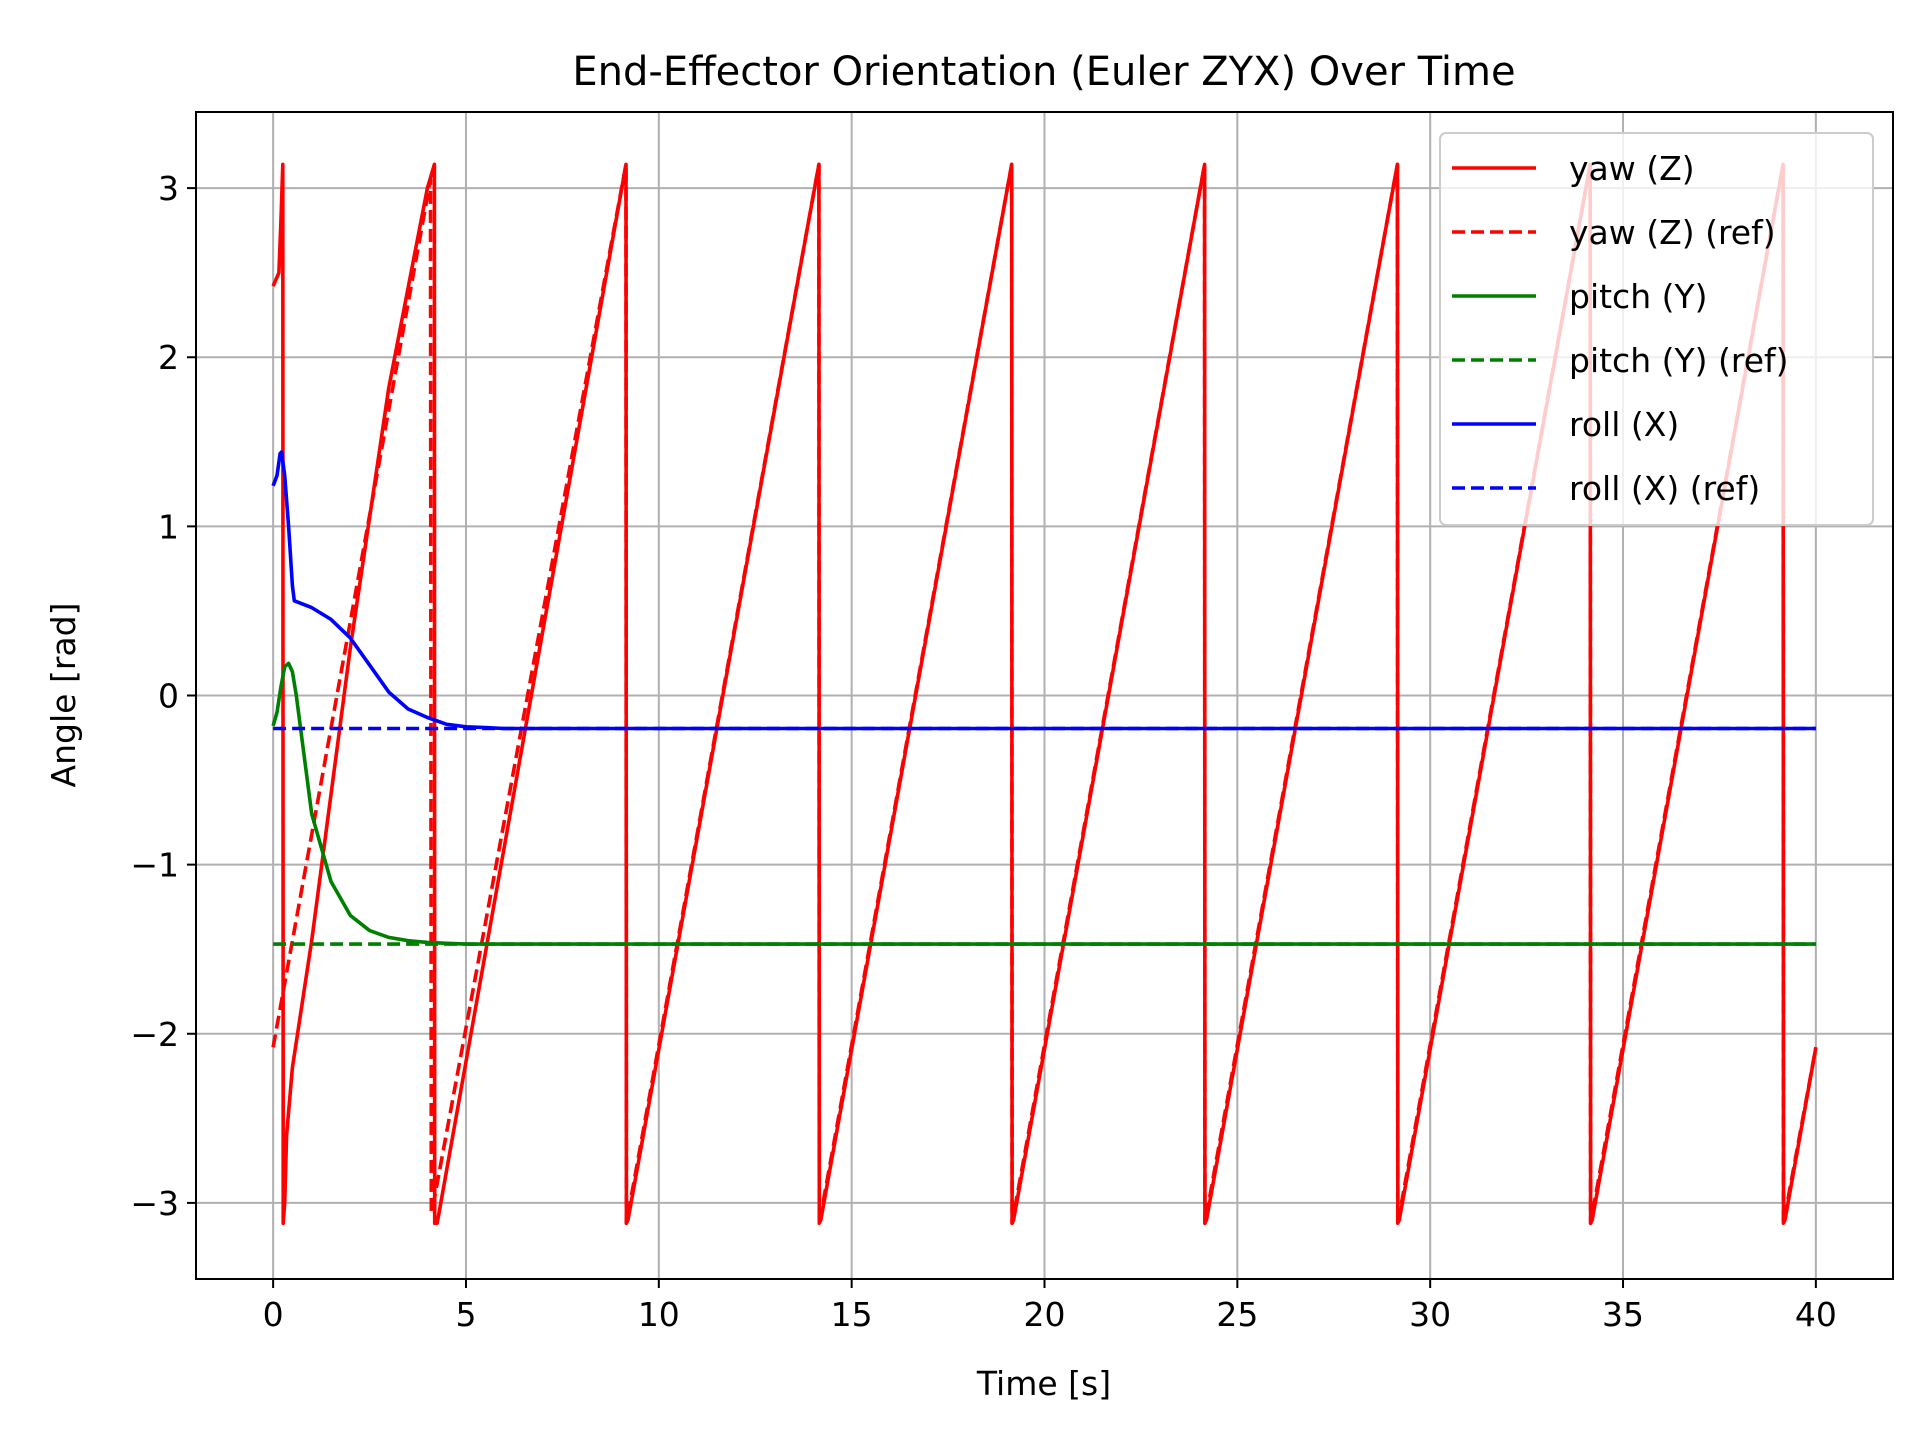  I want to click on x-tick-label: 5, so click(465, 1314).